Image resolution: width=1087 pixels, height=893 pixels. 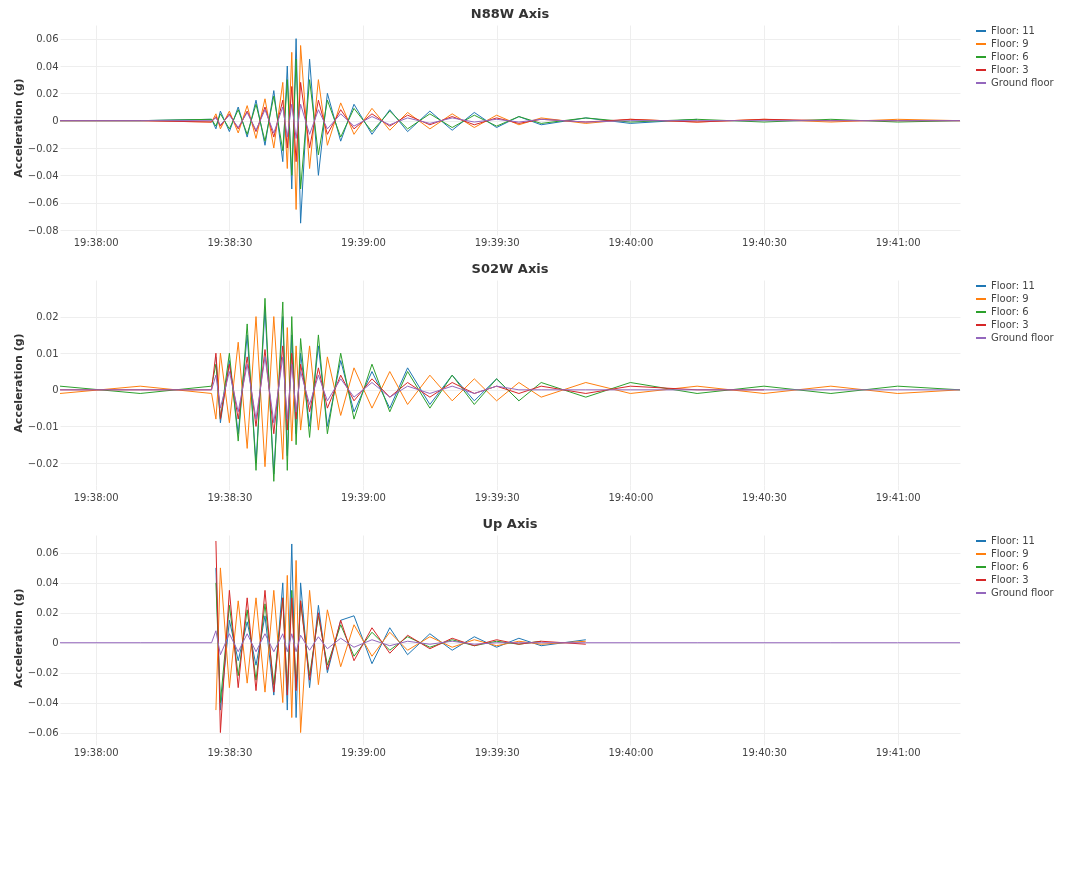 What do you see at coordinates (43, 426) in the screenshot?
I see `y-tick-label: −0.01` at bounding box center [43, 426].